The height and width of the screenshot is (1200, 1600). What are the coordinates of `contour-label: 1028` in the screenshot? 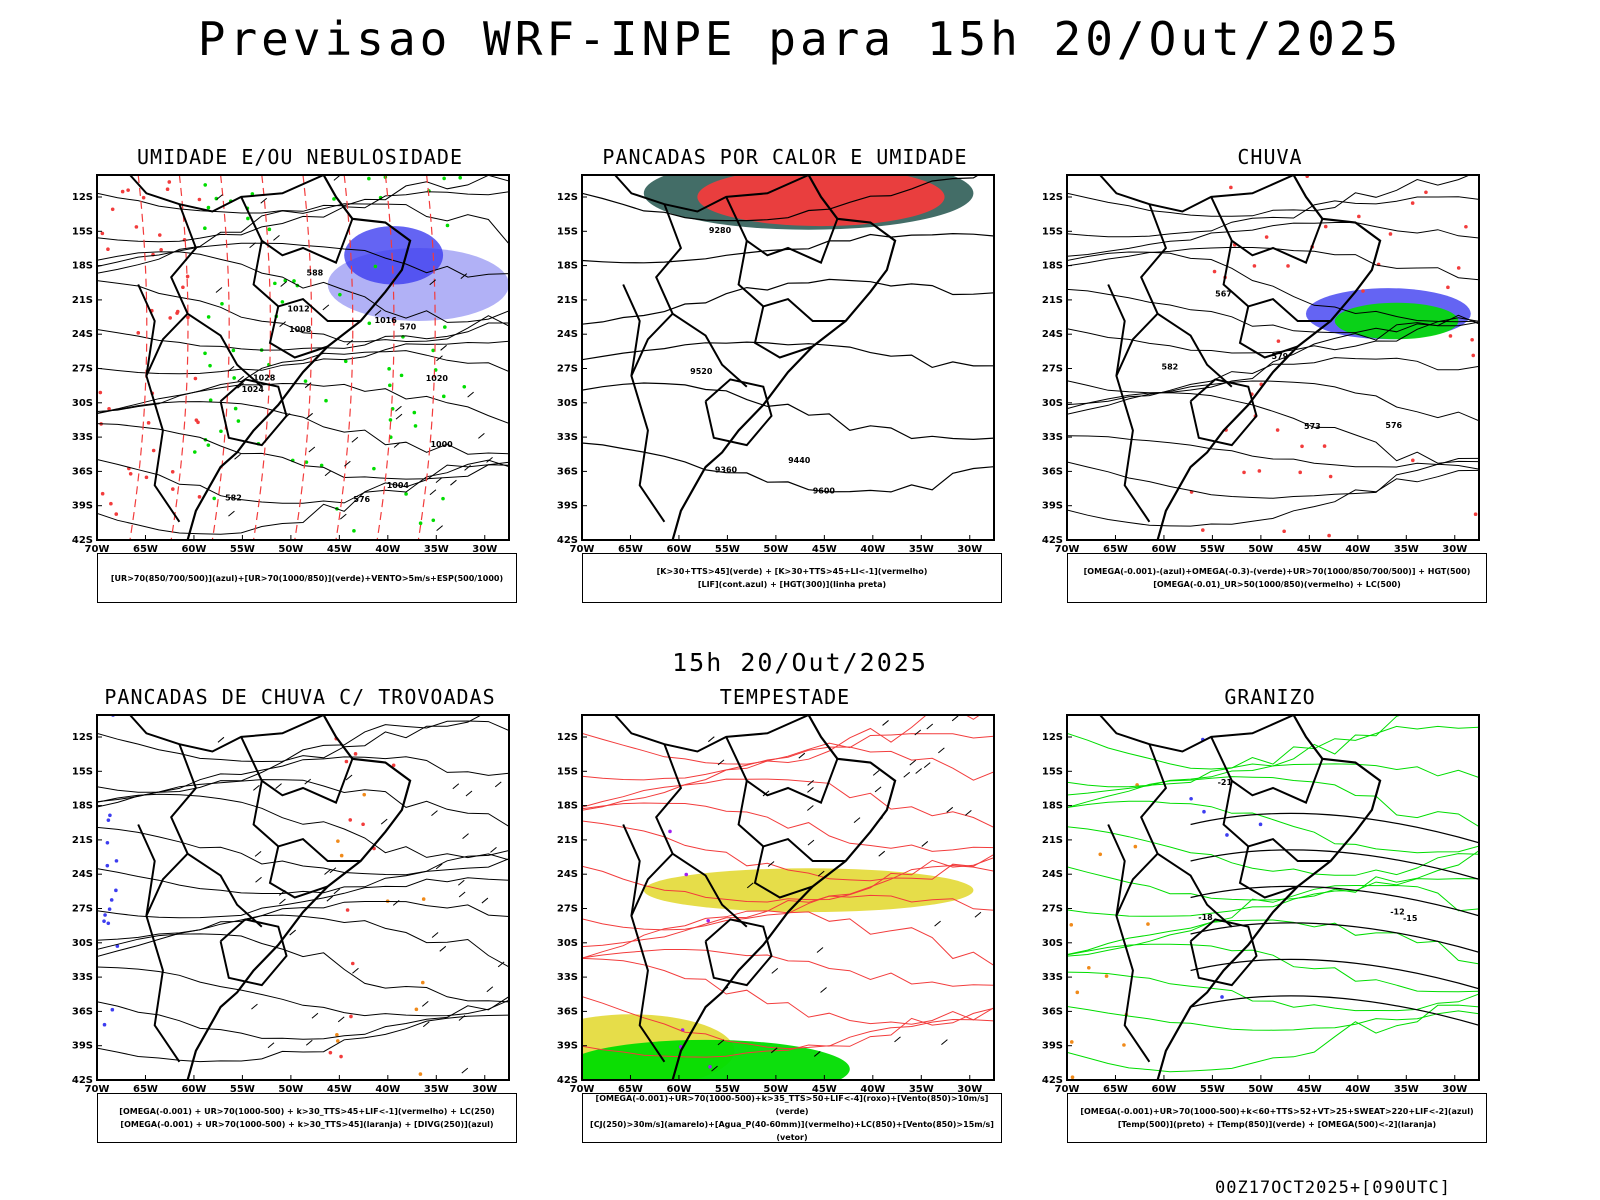 It's located at (264, 378).